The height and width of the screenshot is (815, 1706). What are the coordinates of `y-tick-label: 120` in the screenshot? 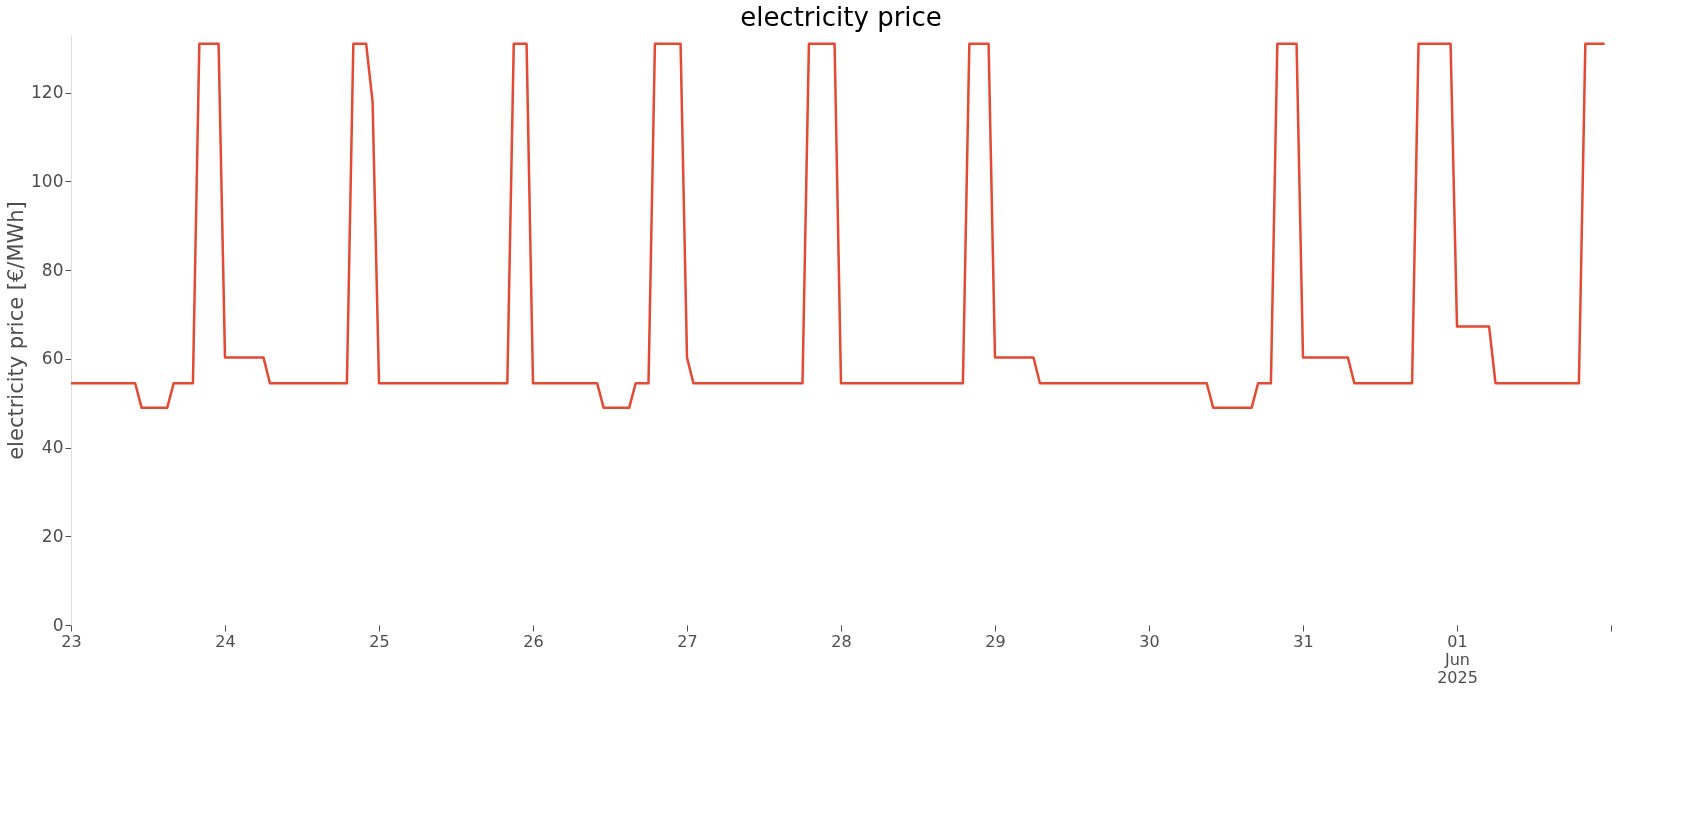 It's located at (47, 92).